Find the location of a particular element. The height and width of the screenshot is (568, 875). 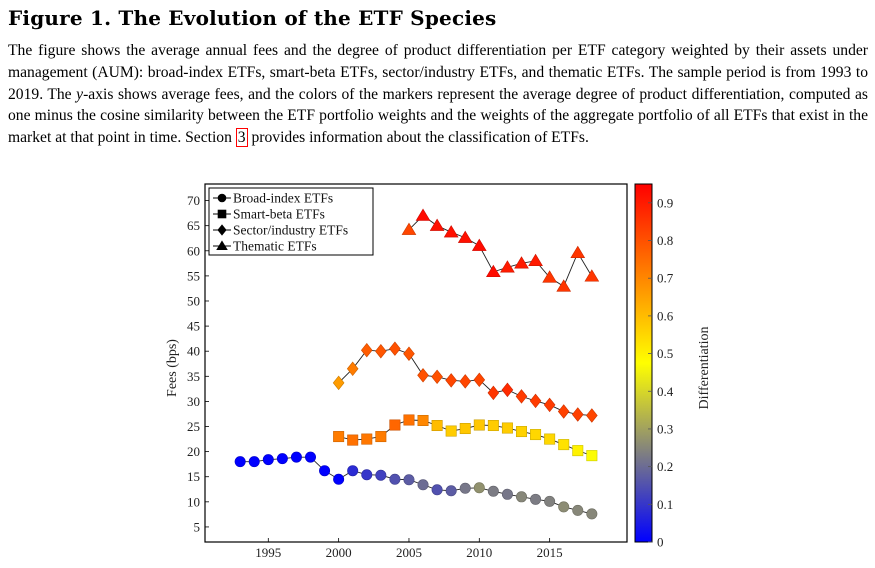

legend-item: Sector/industry ETFs is located at coordinates (280, 230).